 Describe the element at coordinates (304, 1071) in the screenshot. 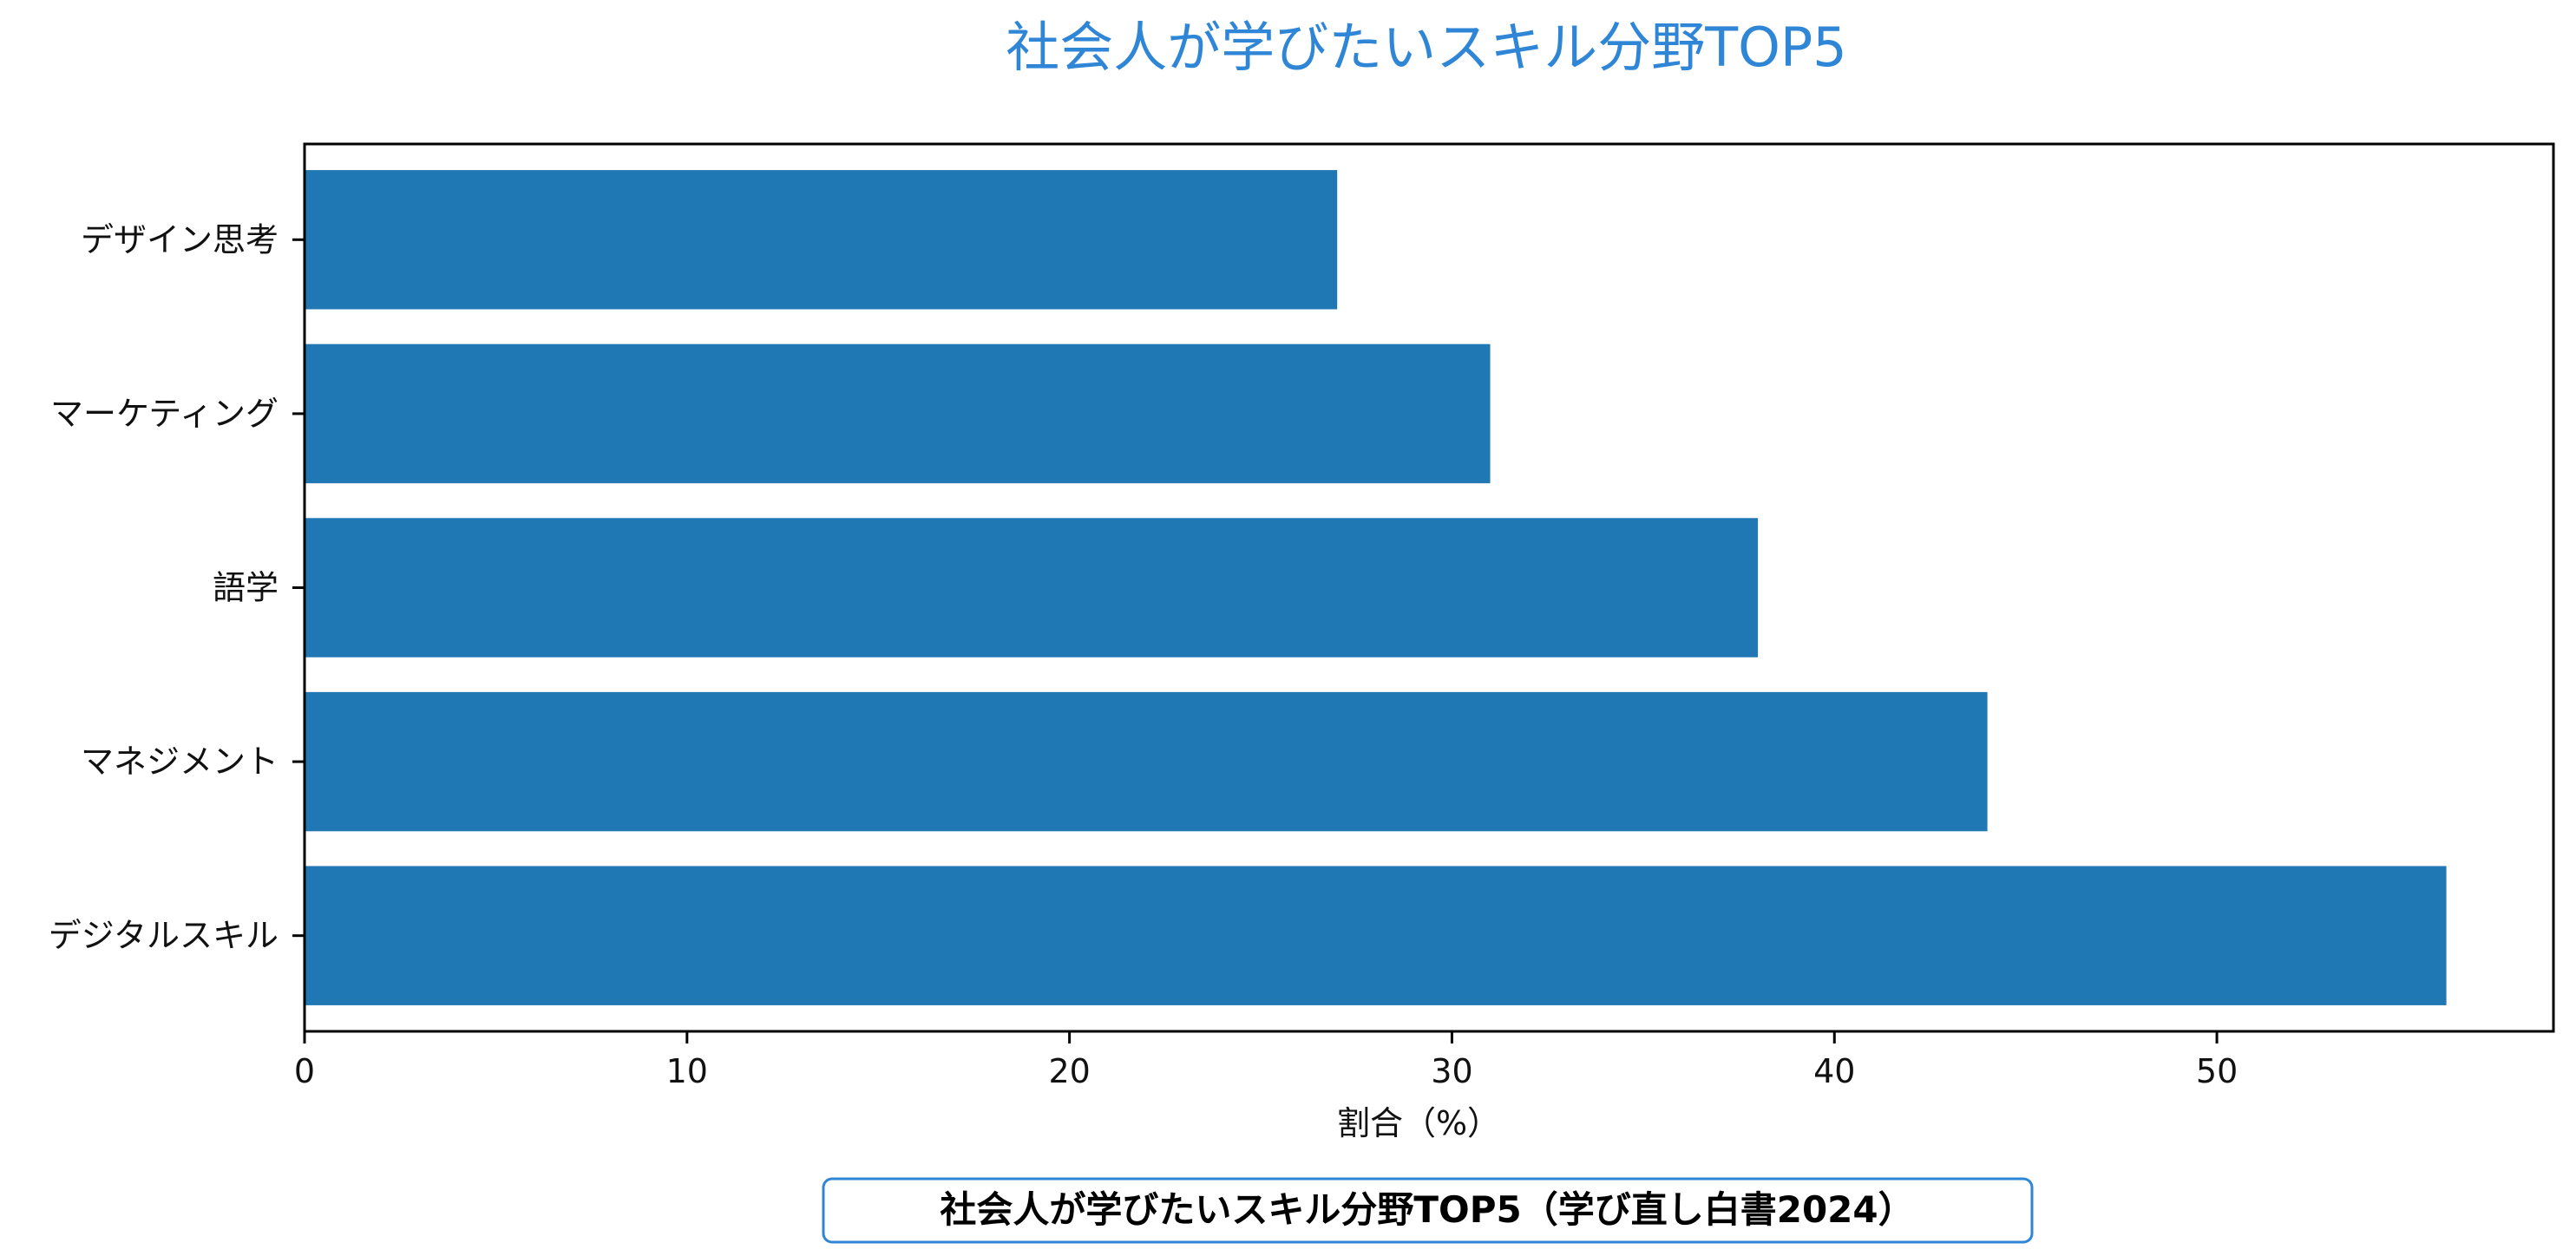

I see `x-tick-label-1: 0` at that location.